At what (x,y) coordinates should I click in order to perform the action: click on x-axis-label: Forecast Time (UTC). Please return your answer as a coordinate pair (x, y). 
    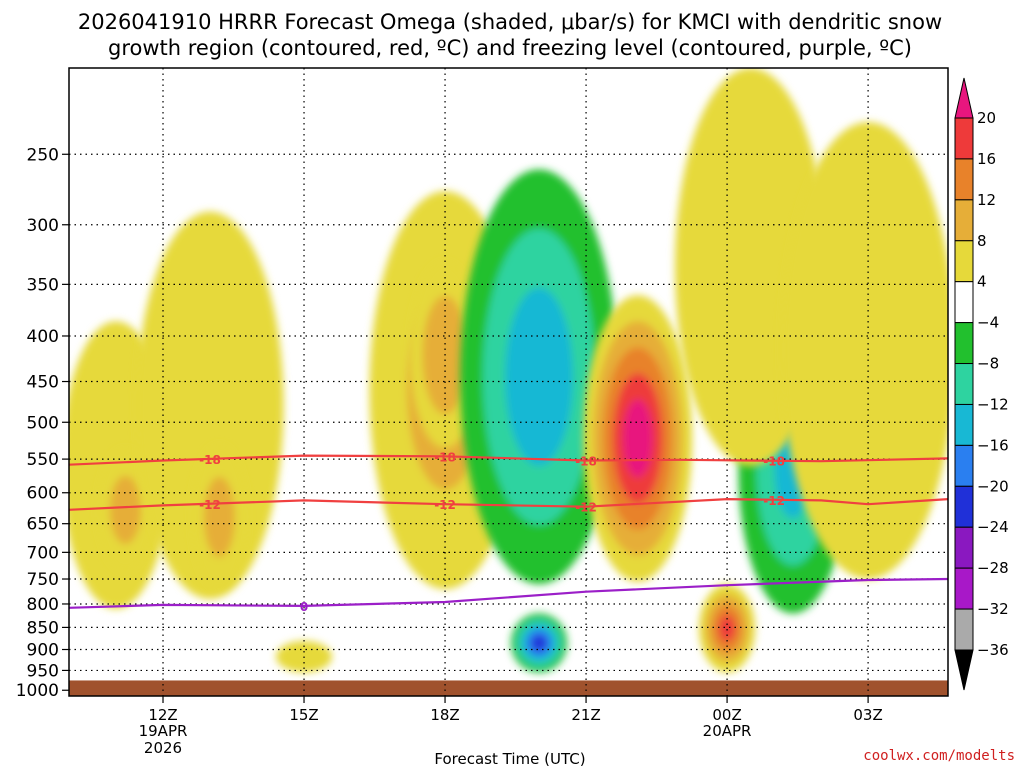
    Looking at the image, I should click on (509, 759).